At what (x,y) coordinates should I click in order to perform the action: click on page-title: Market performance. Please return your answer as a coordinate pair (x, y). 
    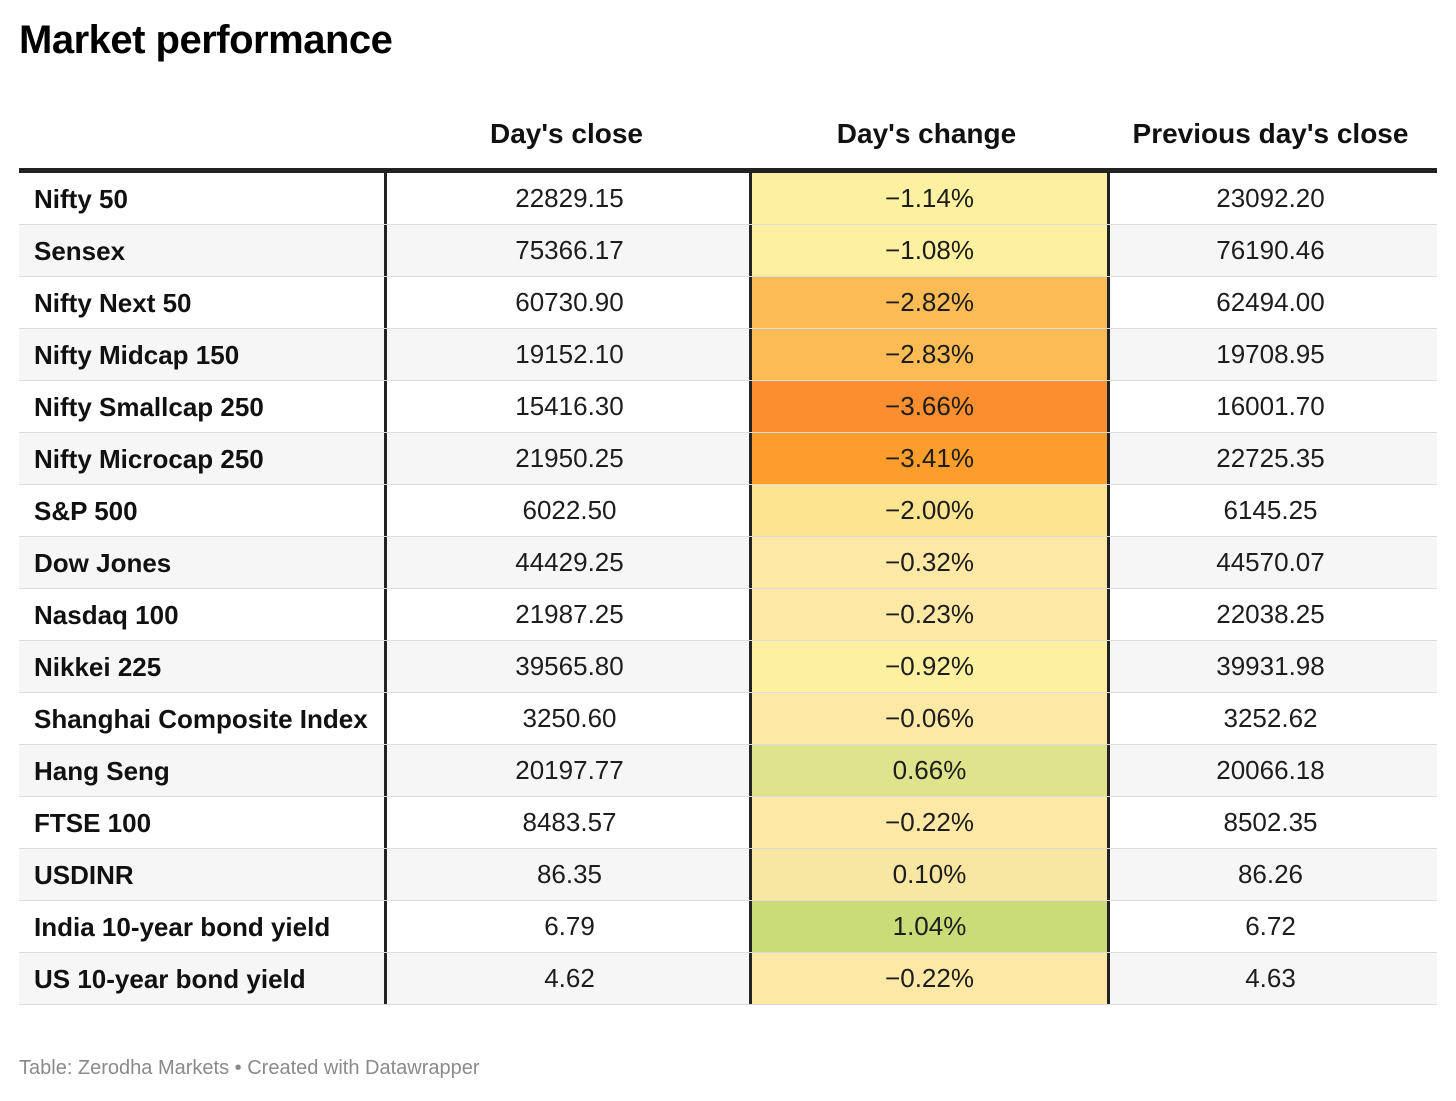
    Looking at the image, I should click on (206, 40).